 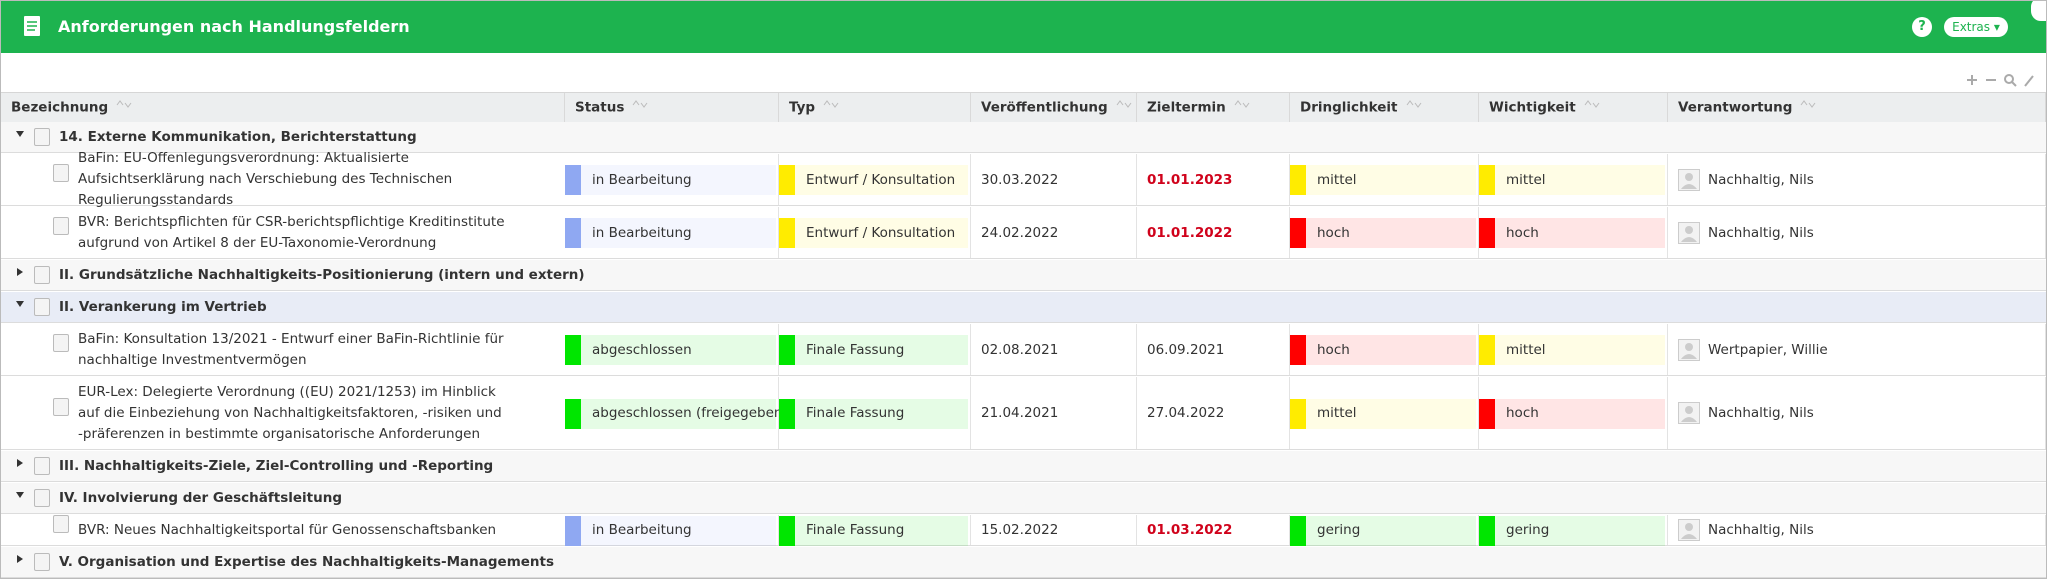 What do you see at coordinates (1054, 530) in the screenshot?
I see `published-cell: 15.02.2022` at bounding box center [1054, 530].